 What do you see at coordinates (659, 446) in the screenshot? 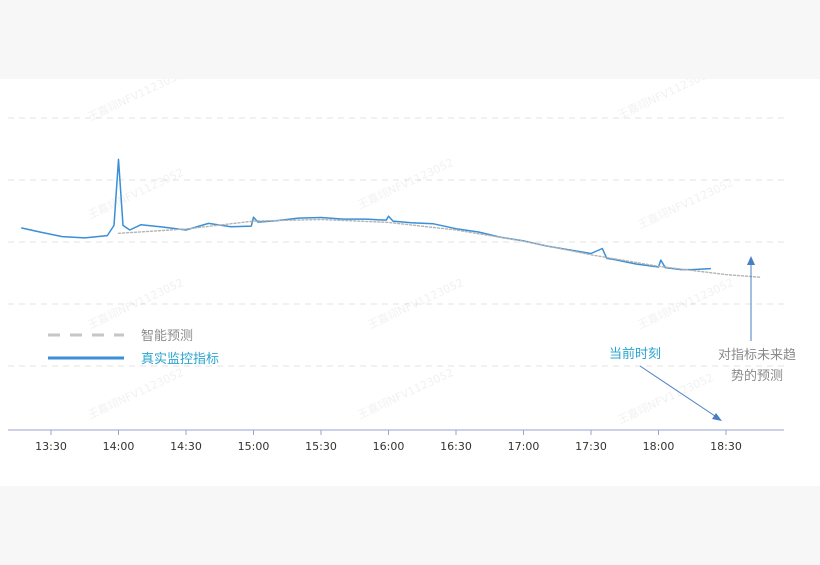
I see `x-tick-label: 18:00` at bounding box center [659, 446].